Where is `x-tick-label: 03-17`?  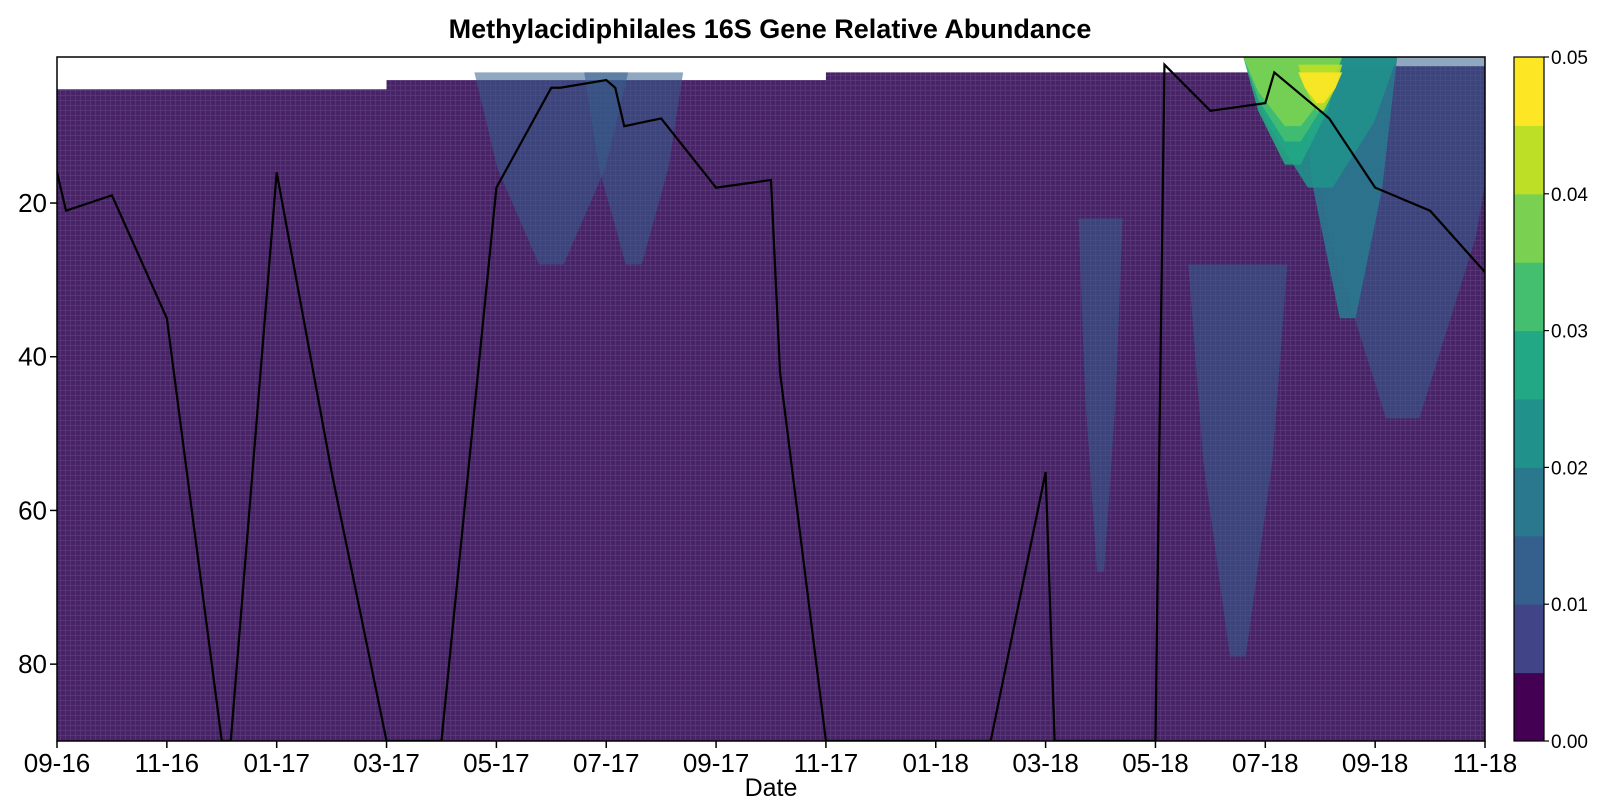 x-tick-label: 03-17 is located at coordinates (386, 763).